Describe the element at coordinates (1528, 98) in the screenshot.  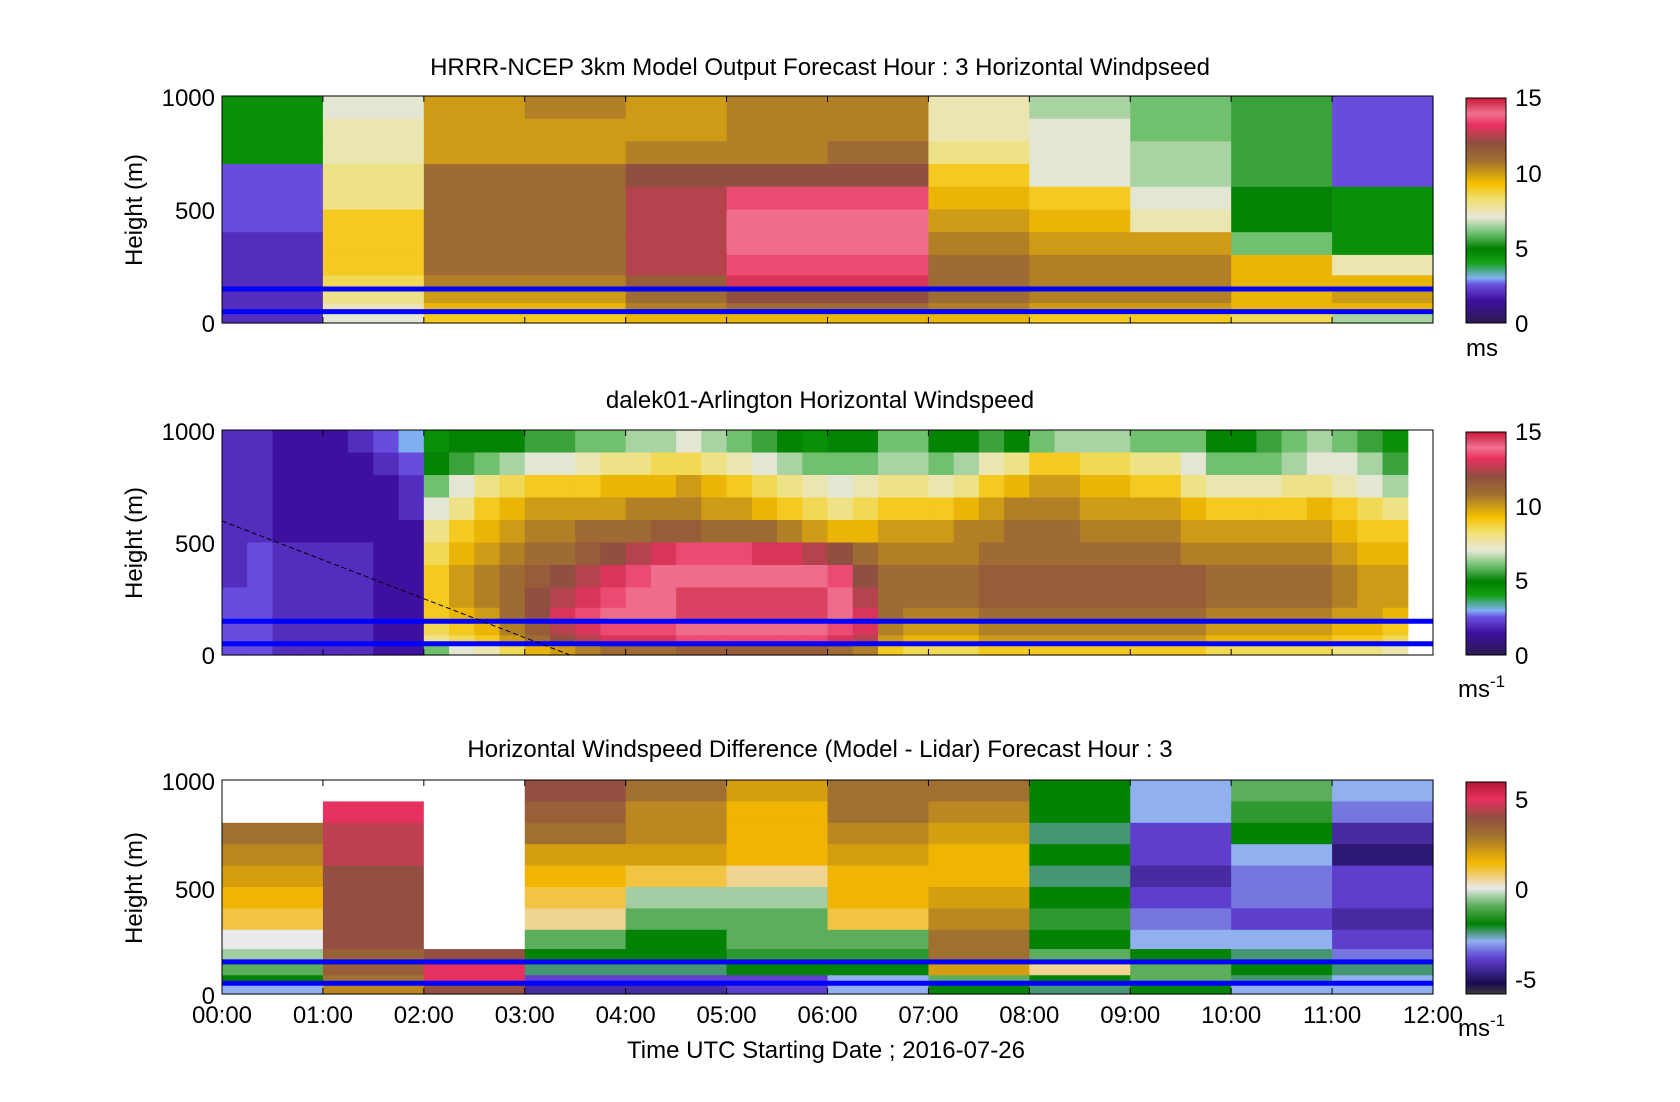
I see `colorbar-tick-label: 15` at that location.